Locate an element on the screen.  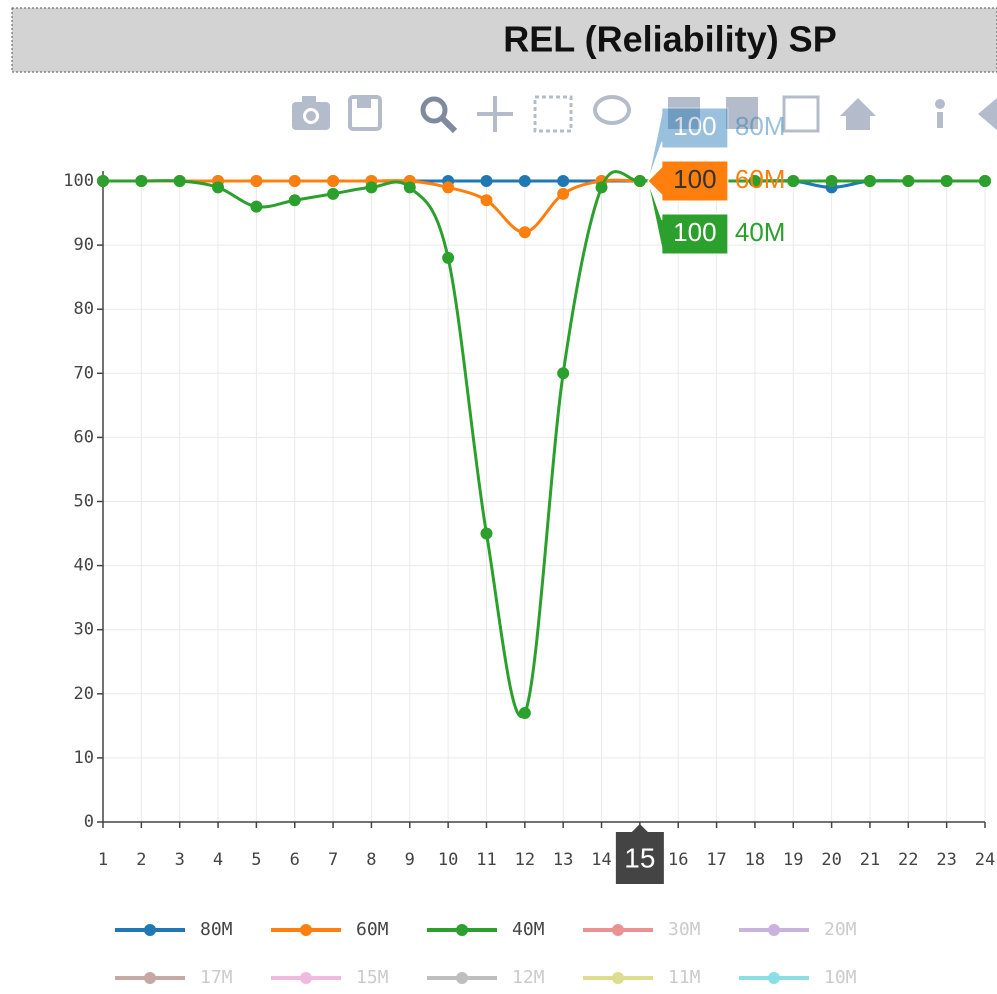
legend-label: 30M is located at coordinates (684, 929).